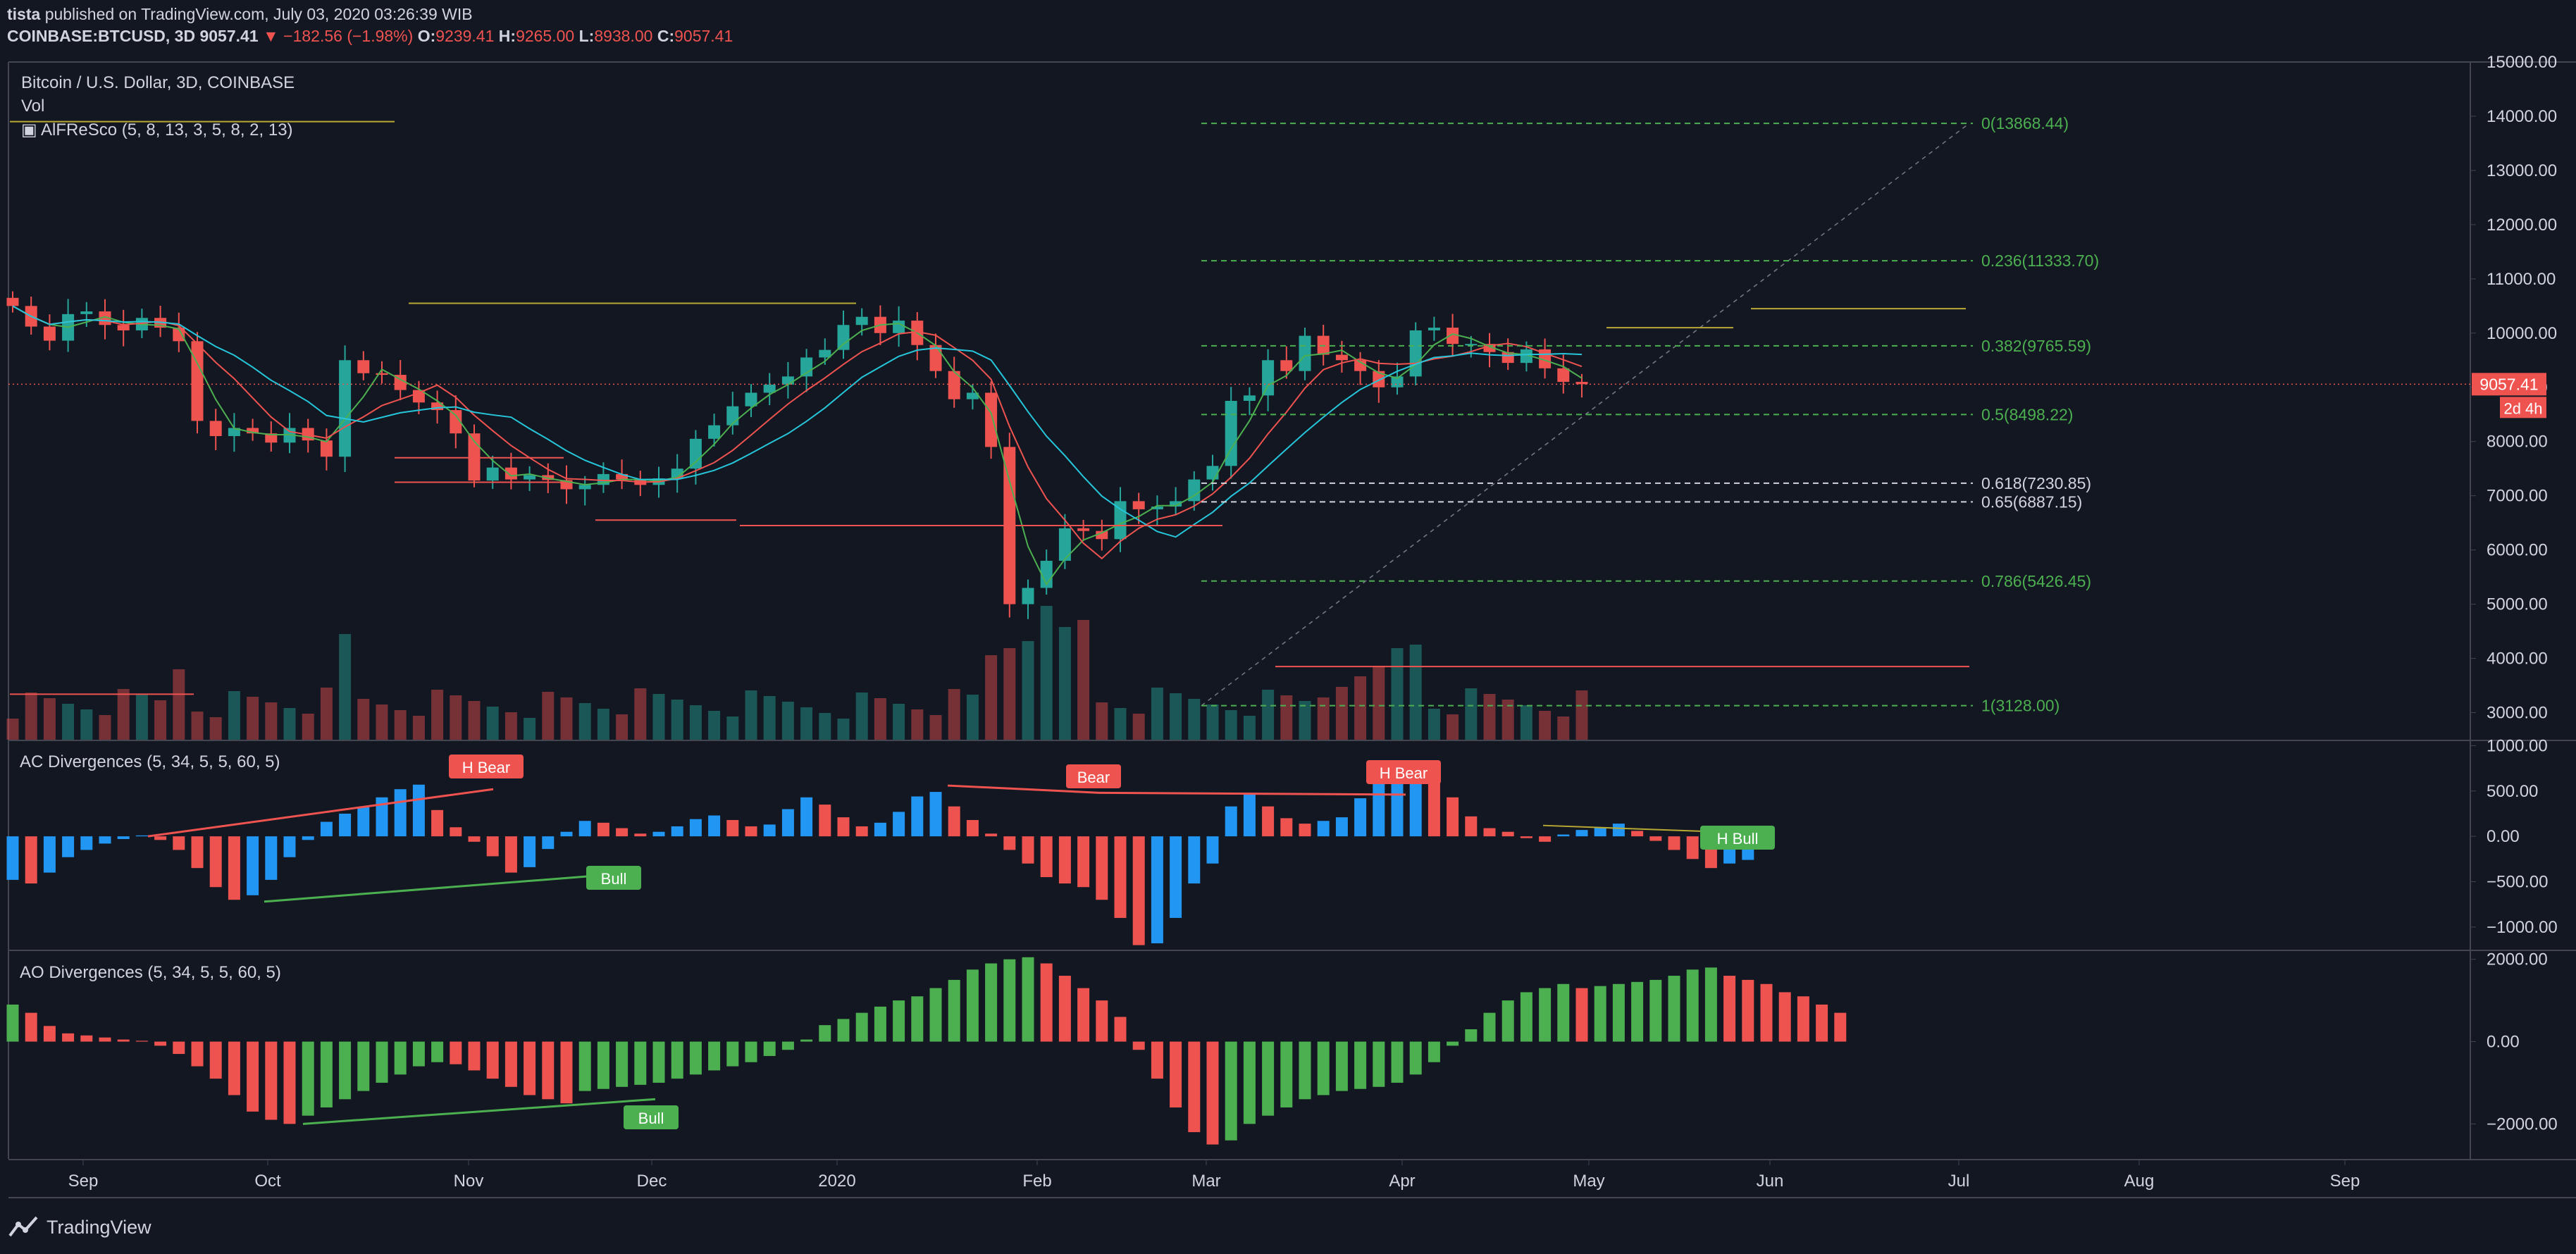 The image size is (2576, 1254). Describe the element at coordinates (348, 36) in the screenshot. I see `change-value: −182.56 (−1.98%)` at that location.